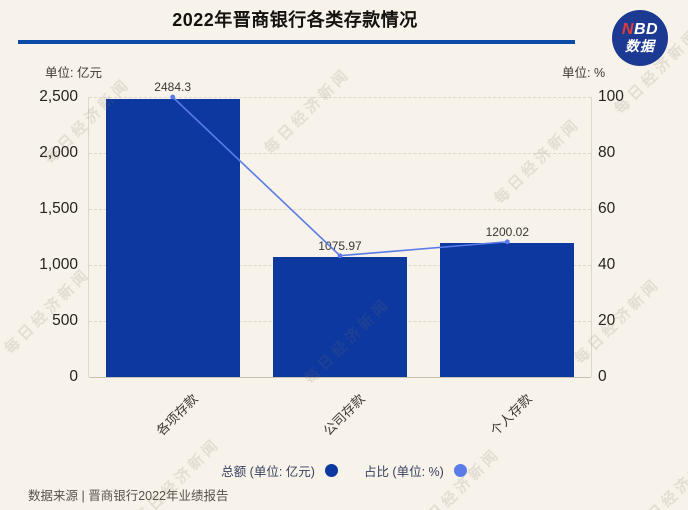  What do you see at coordinates (627, 30) in the screenshot?
I see `nbd-logo-n: N` at bounding box center [627, 30].